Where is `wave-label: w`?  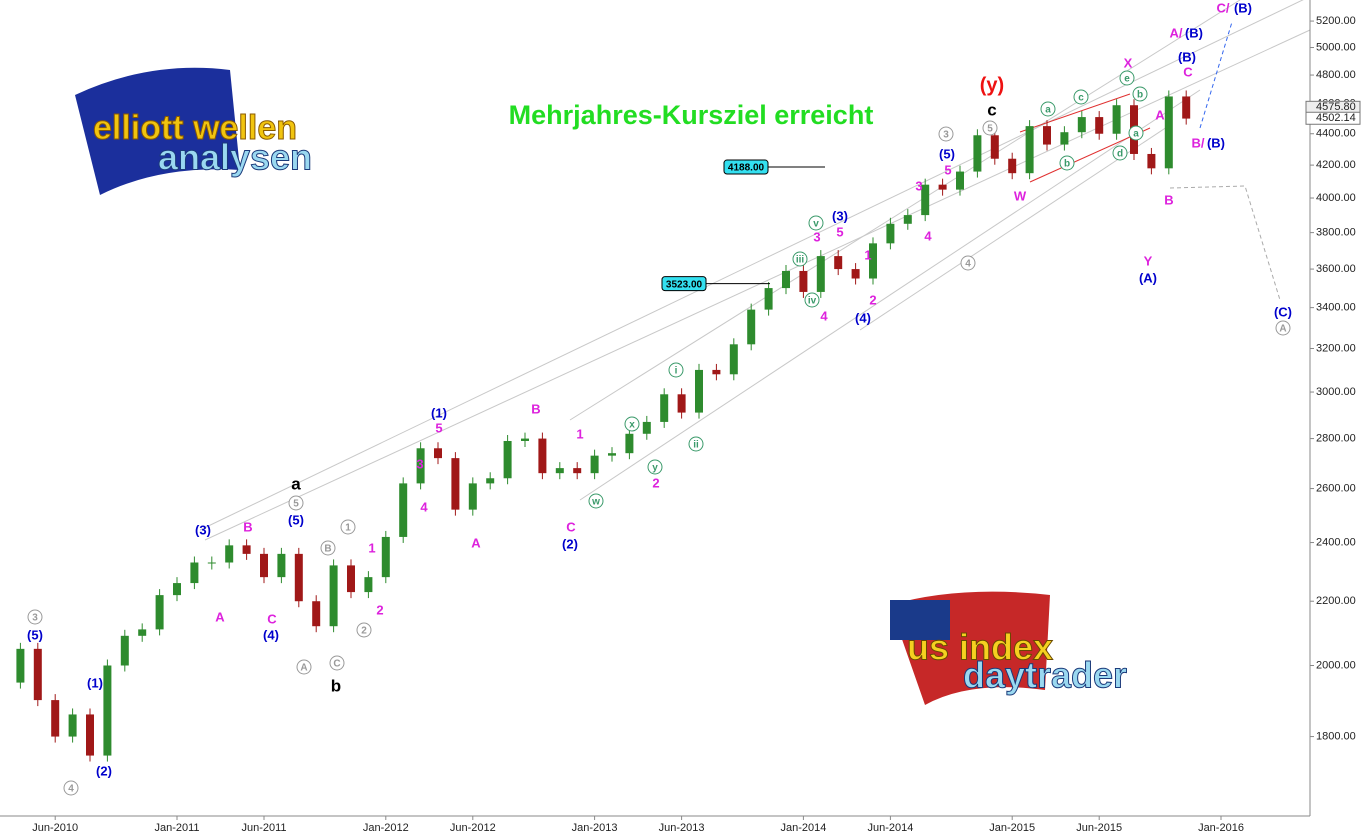
wave-label: w is located at coordinates (595, 502).